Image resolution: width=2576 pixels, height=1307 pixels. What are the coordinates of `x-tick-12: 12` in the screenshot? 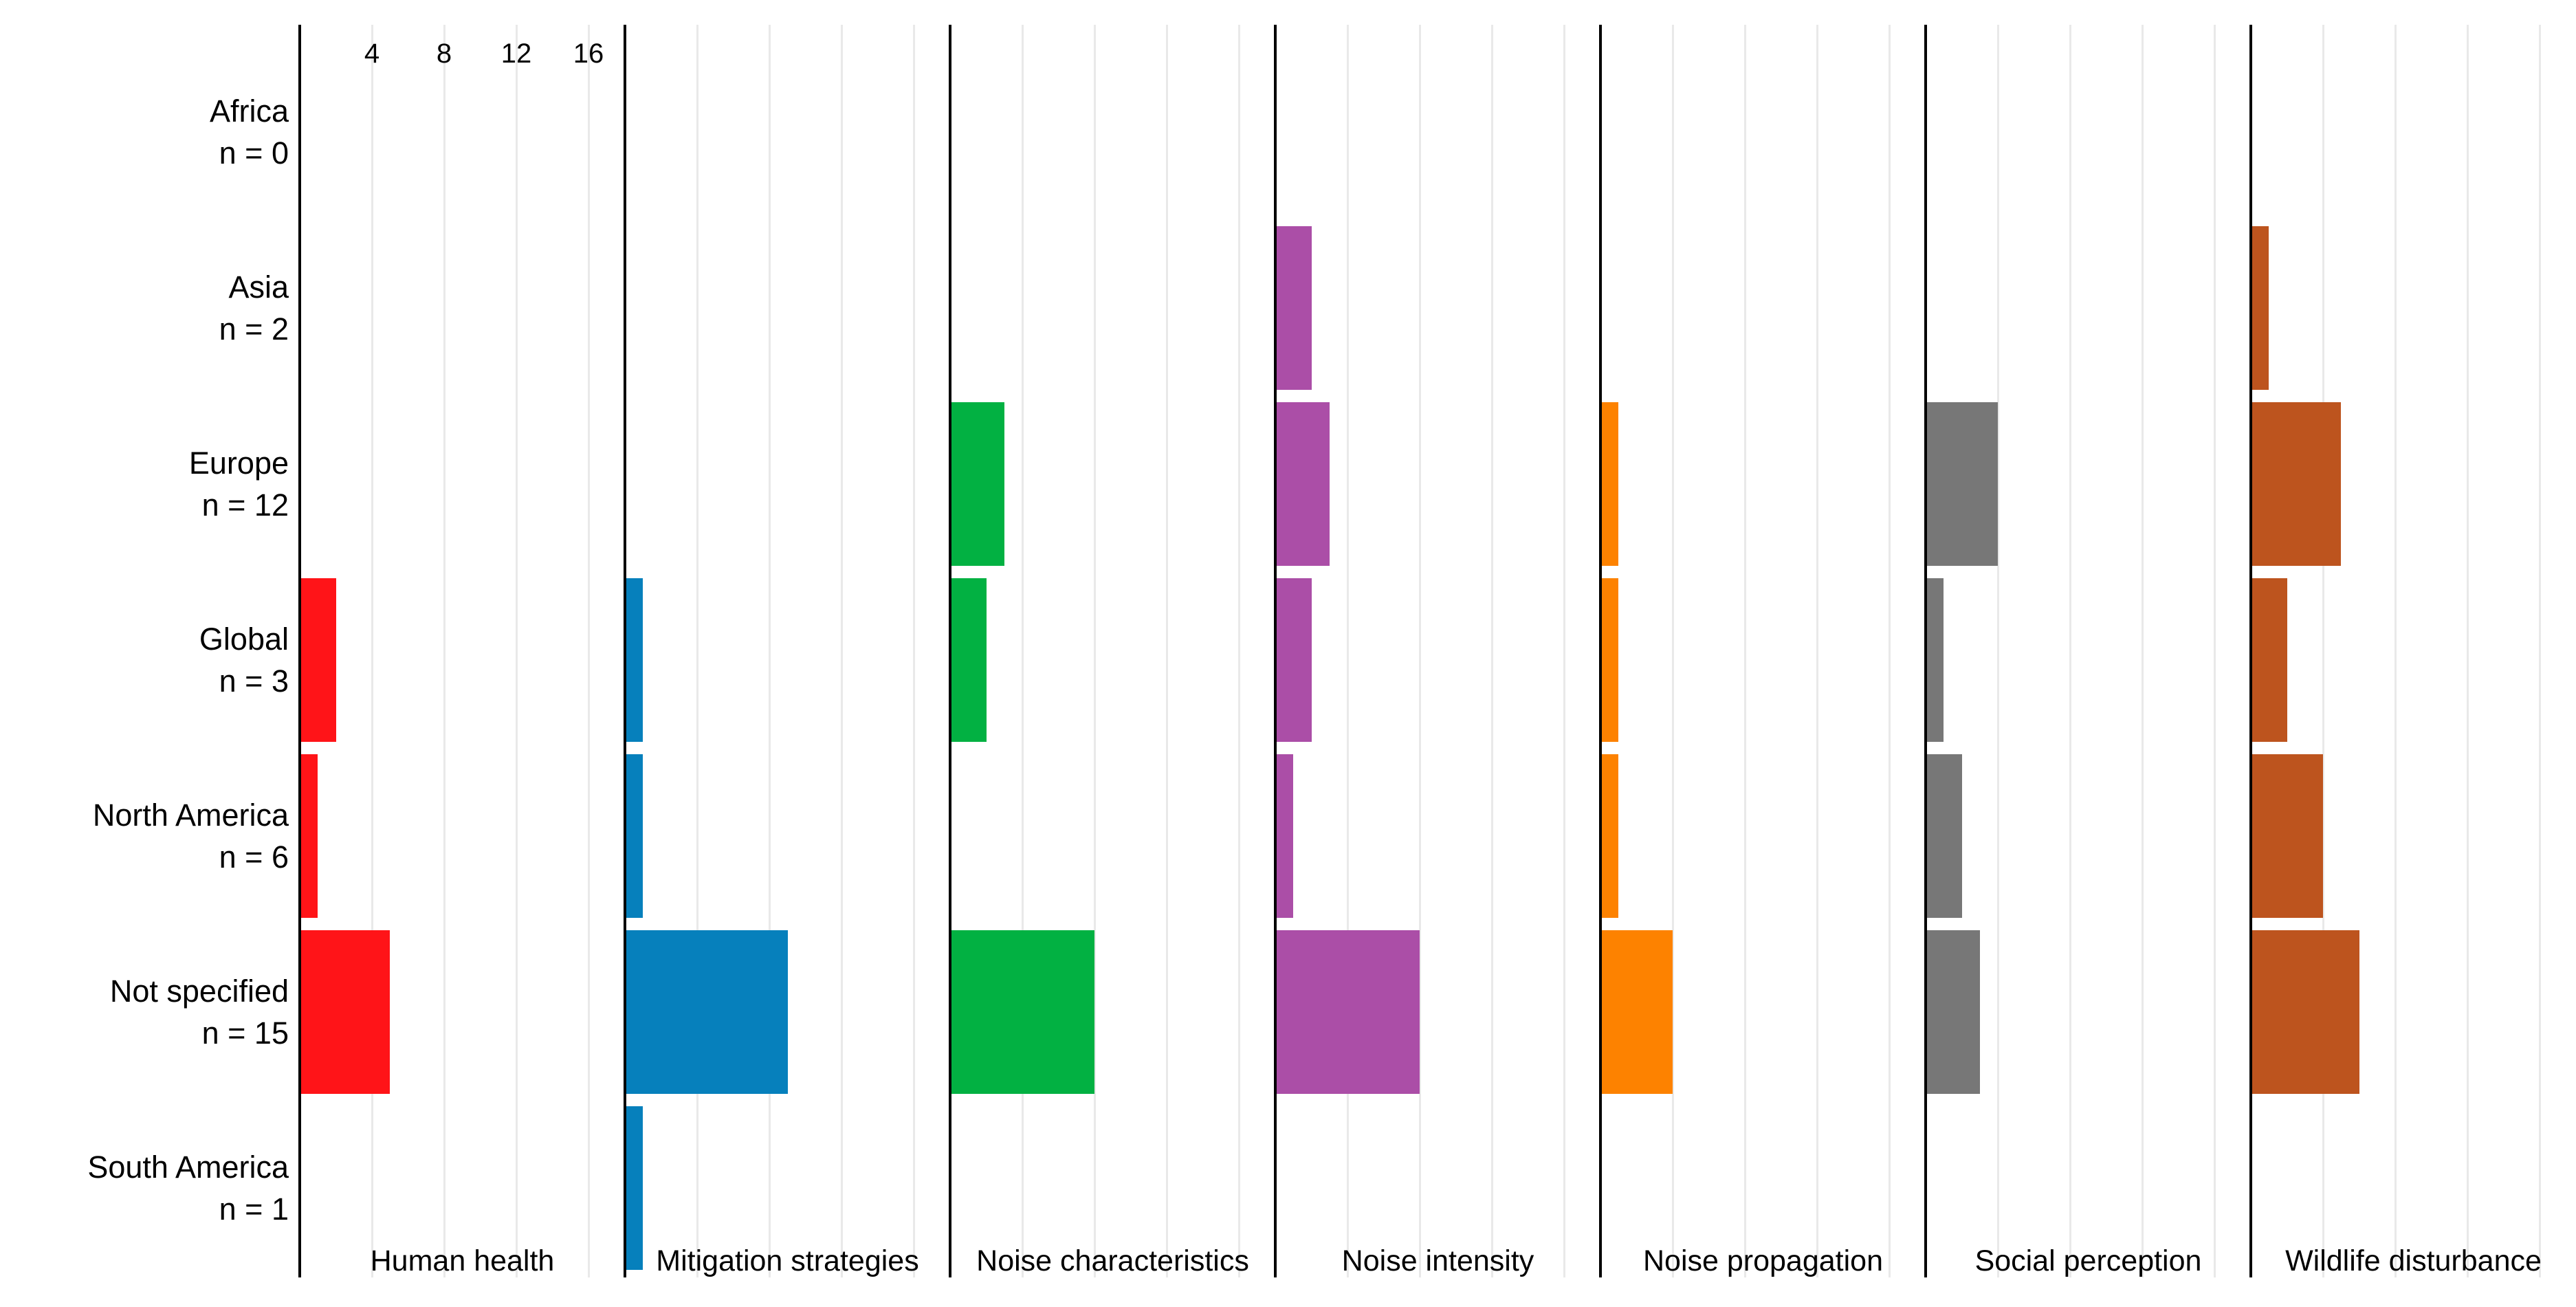 It's located at (516, 54).